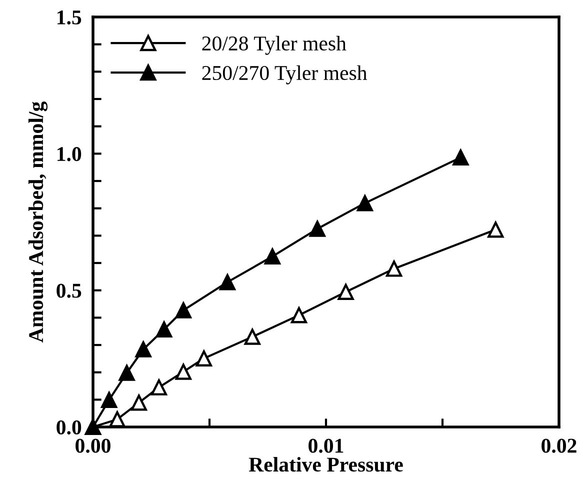 This screenshot has height=489, width=587. Describe the element at coordinates (326, 445) in the screenshot. I see `x-tick-label: 0.01` at that location.